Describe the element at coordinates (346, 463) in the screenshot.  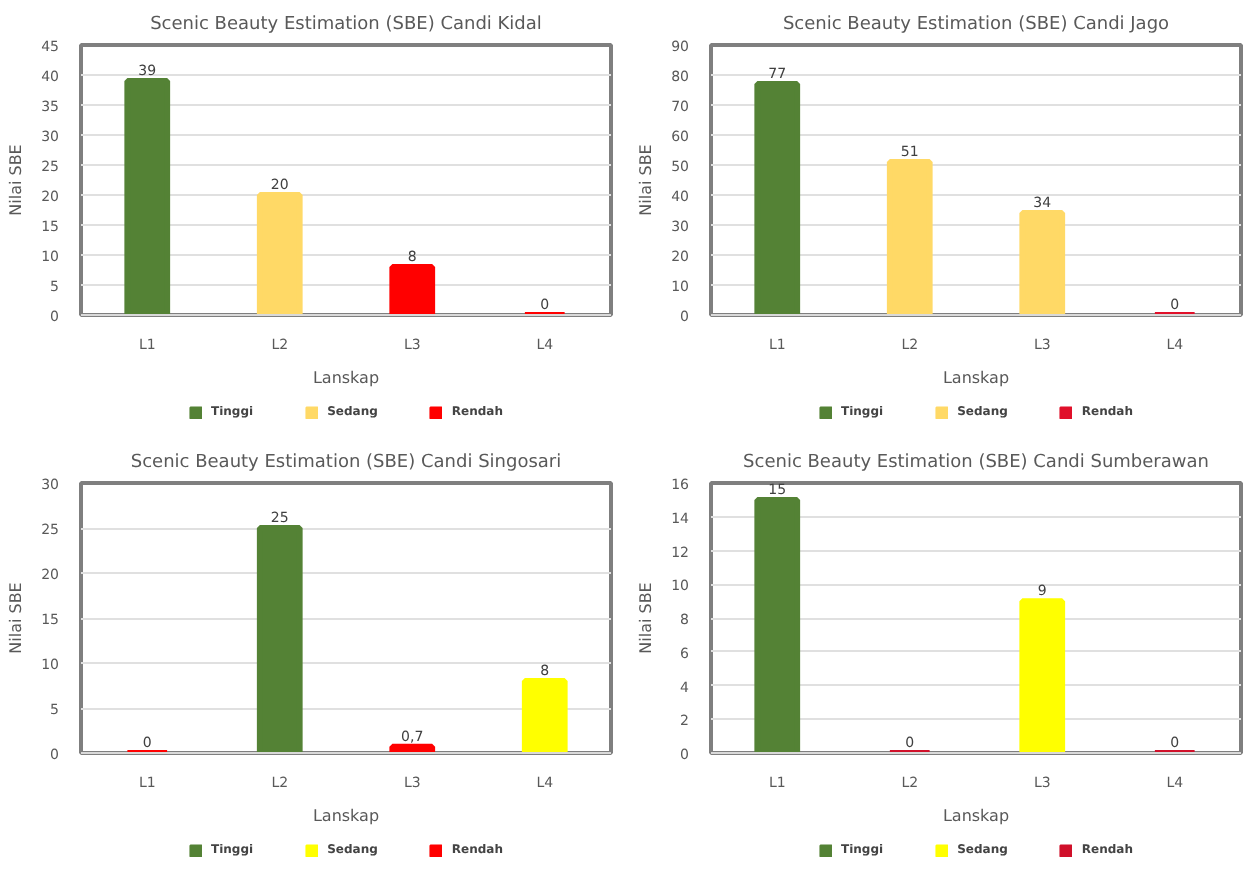
I see `chart-title: Scenic Beauty Estimation (SBE) Candi Singosari` at that location.